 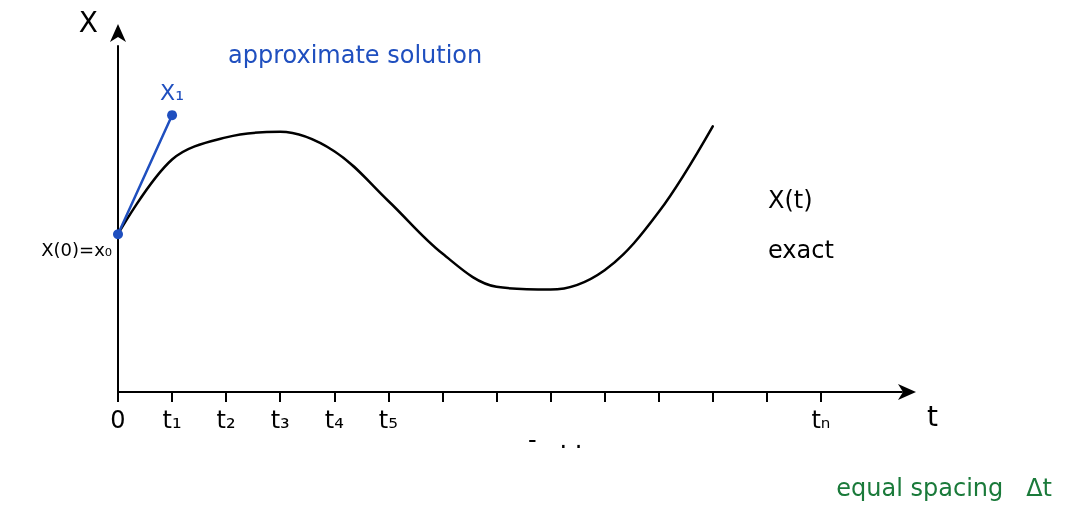 I want to click on x-tick-label: t₃, so click(x=280, y=420).